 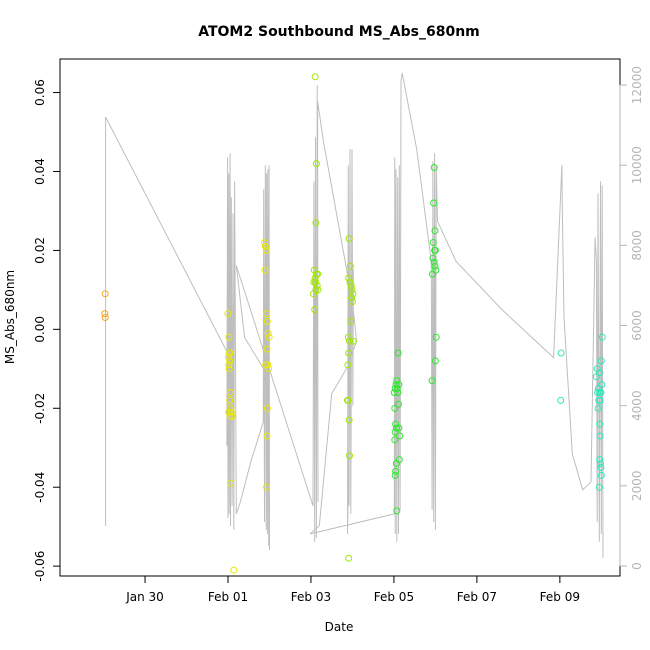 I want to click on x-tick-label: Feb 05, so click(x=394, y=597).